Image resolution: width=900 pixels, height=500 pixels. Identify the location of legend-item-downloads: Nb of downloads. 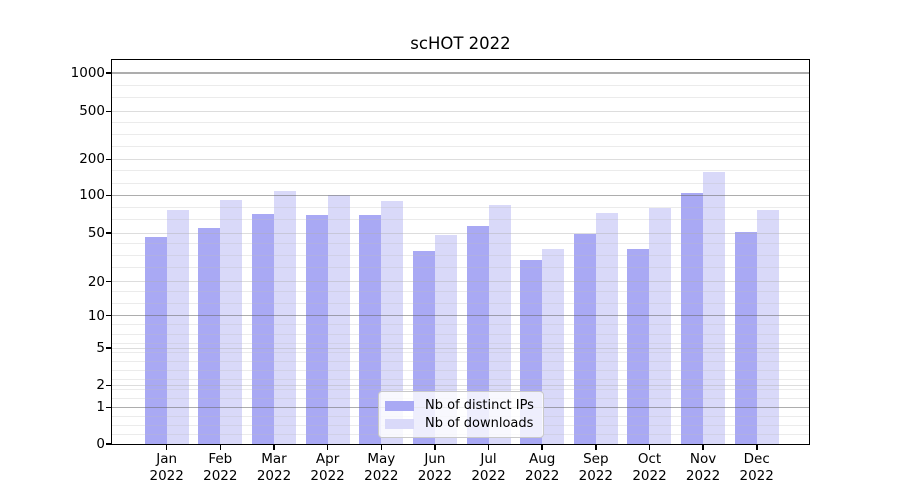
(459, 423).